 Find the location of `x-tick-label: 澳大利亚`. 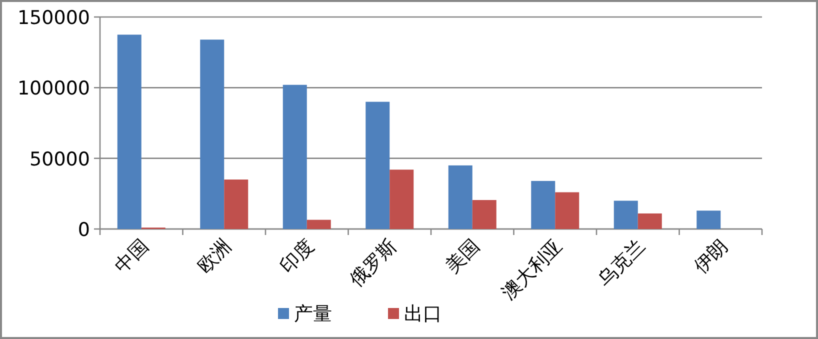

x-tick-label: 澳大利亚 is located at coordinates (532, 269).